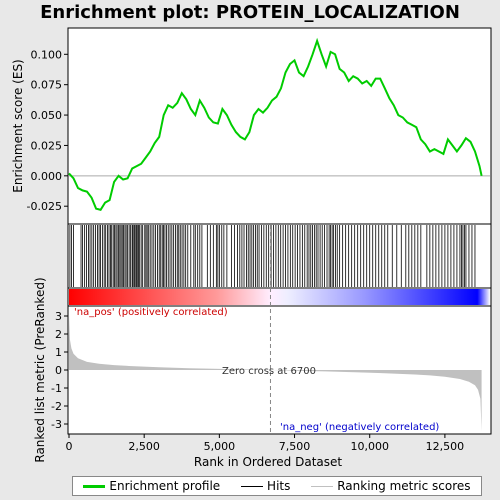 The width and height of the screenshot is (500, 500). What do you see at coordinates (269, 371) in the screenshot?
I see `zero-cross-label: Zero cross at 6700` at bounding box center [269, 371].